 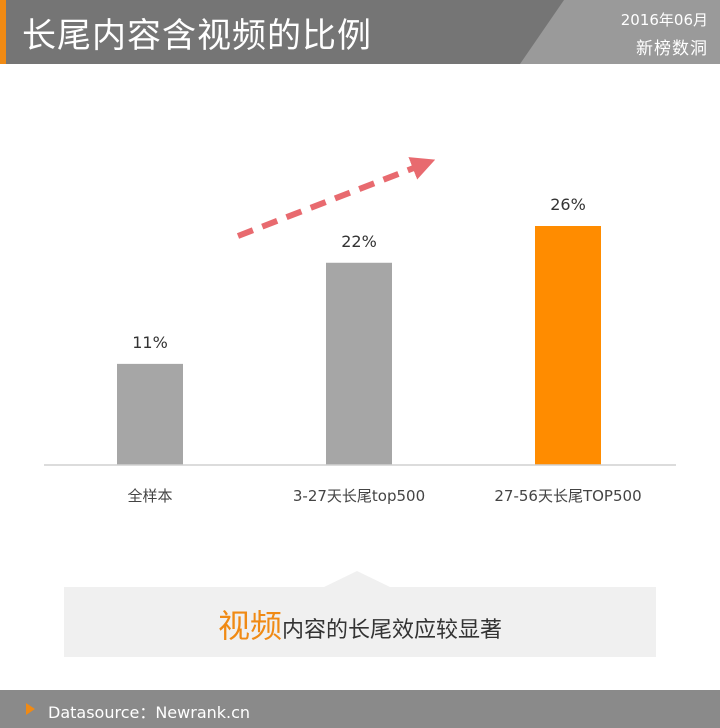 What do you see at coordinates (336, 198) in the screenshot?
I see `trend-arrow` at bounding box center [336, 198].